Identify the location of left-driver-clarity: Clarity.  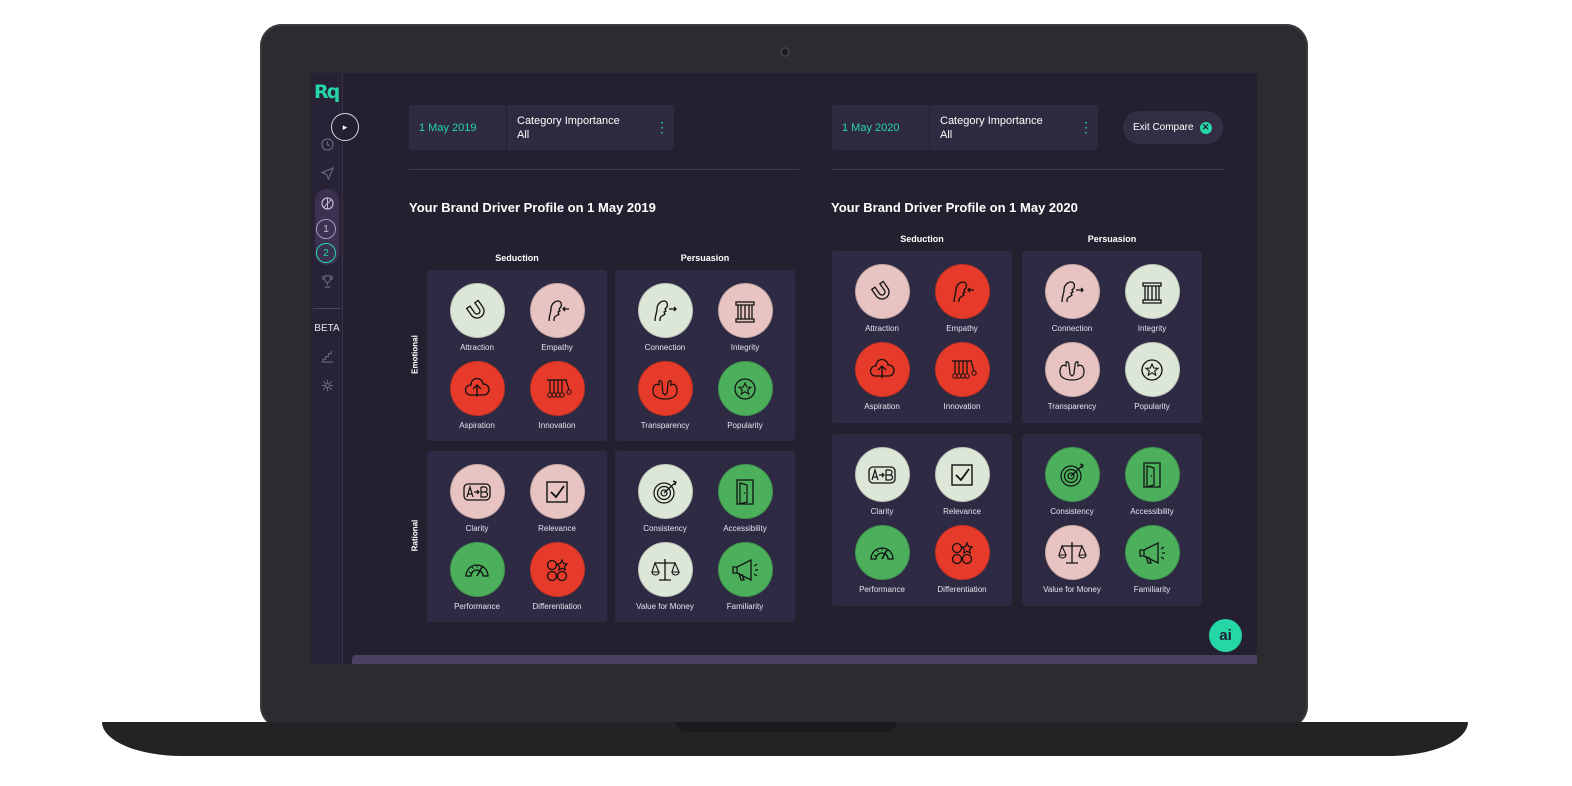
(477, 498).